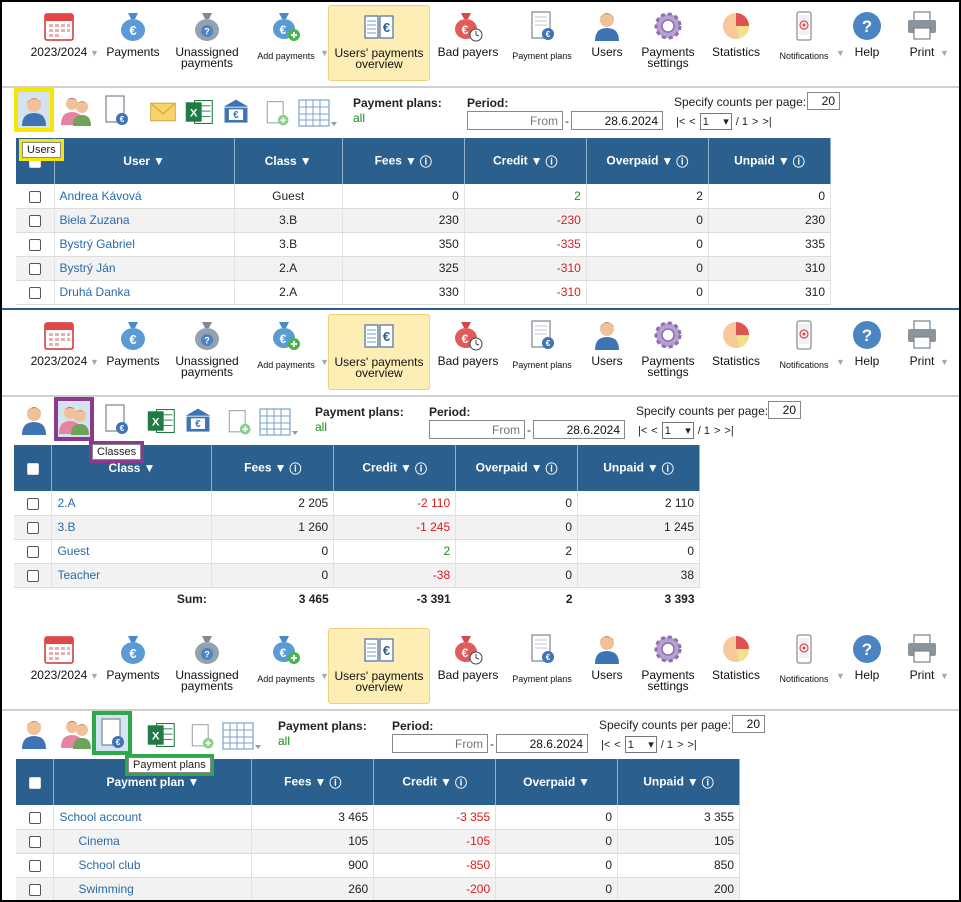  Describe the element at coordinates (132, 503) in the screenshot. I see `class-name-link: 2.A` at that location.